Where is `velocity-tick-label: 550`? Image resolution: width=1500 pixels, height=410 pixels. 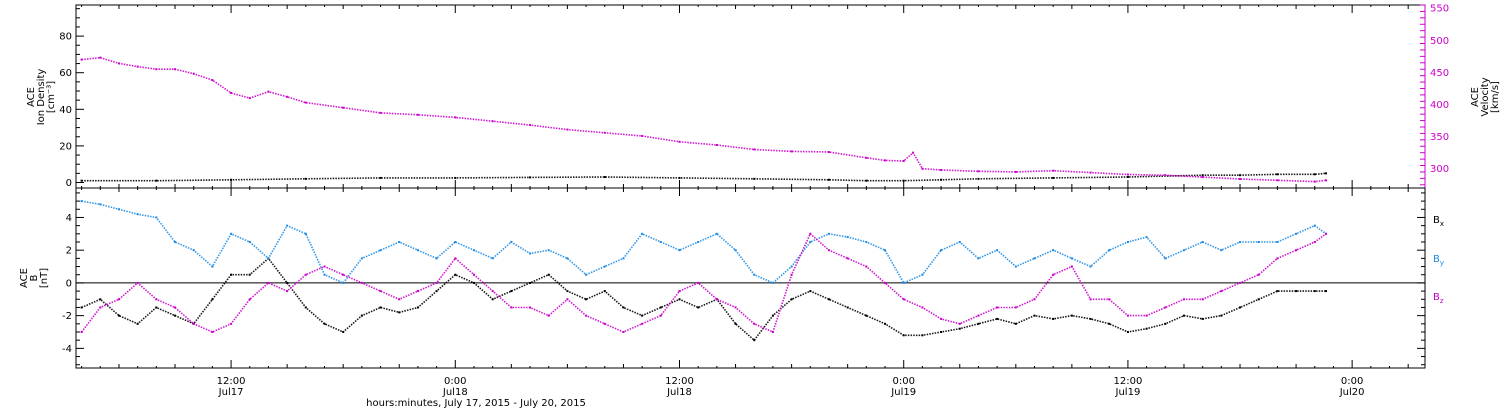 velocity-tick-label: 550 is located at coordinates (1439, 9).